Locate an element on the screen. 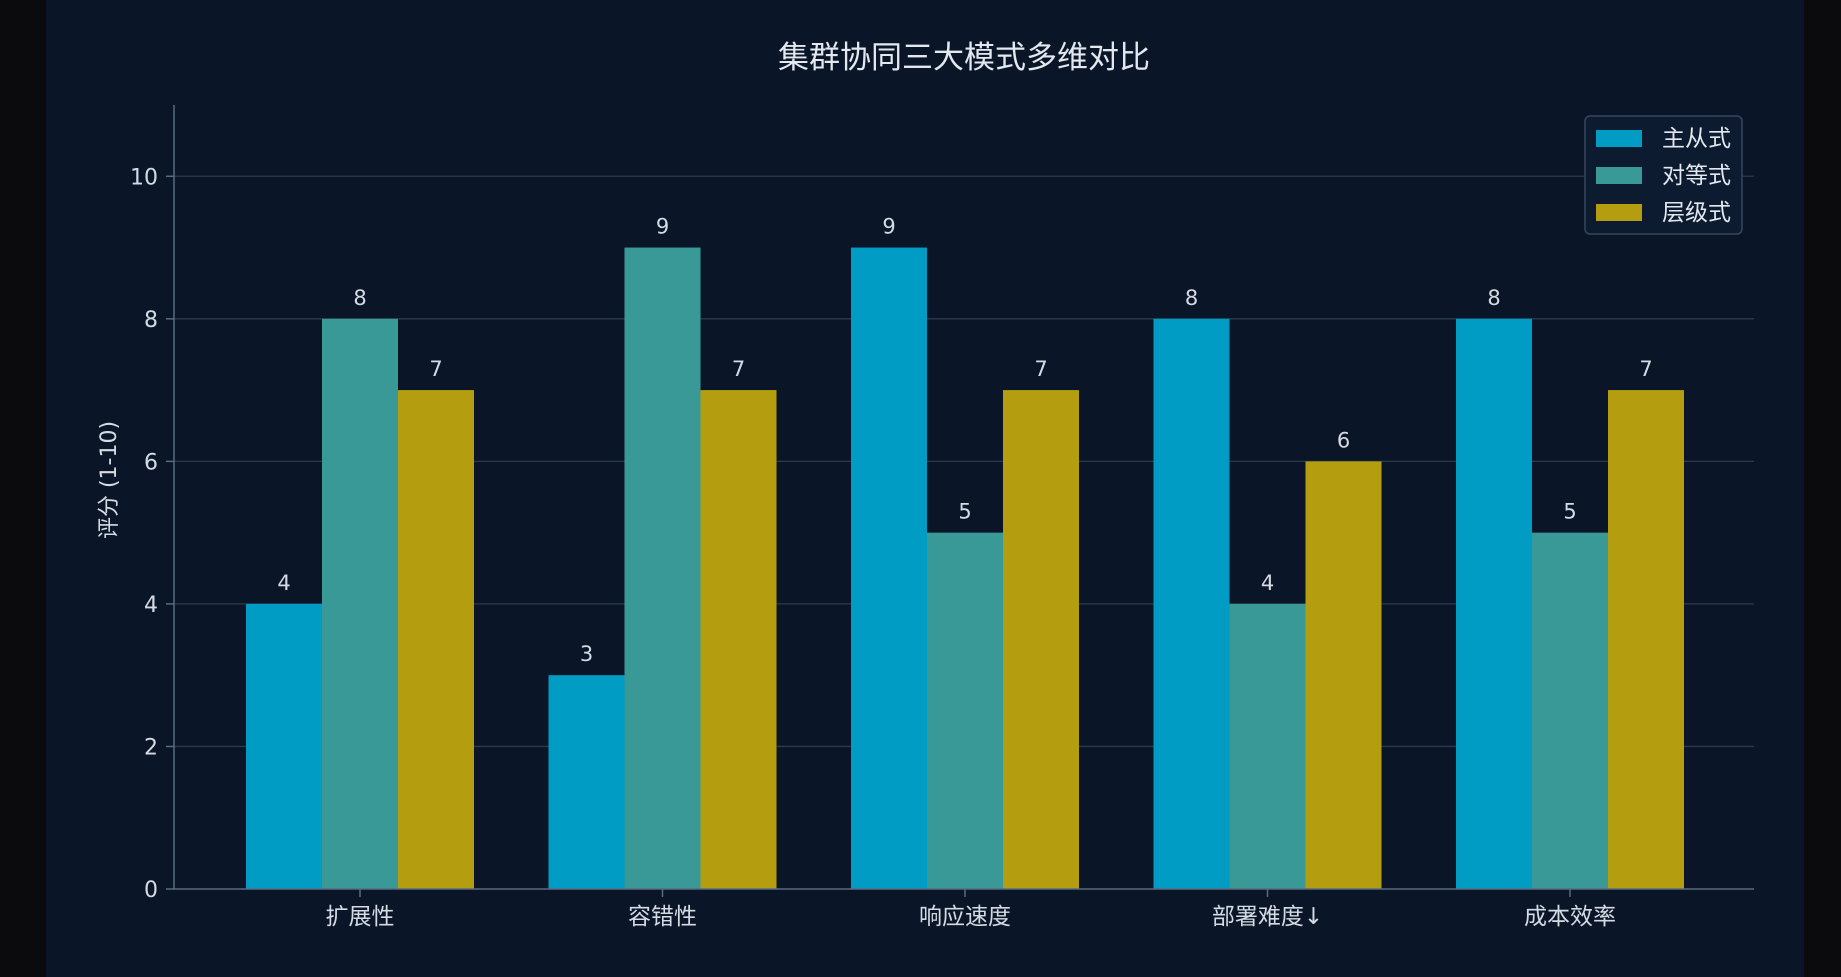  data-label: 3 is located at coordinates (586, 654).